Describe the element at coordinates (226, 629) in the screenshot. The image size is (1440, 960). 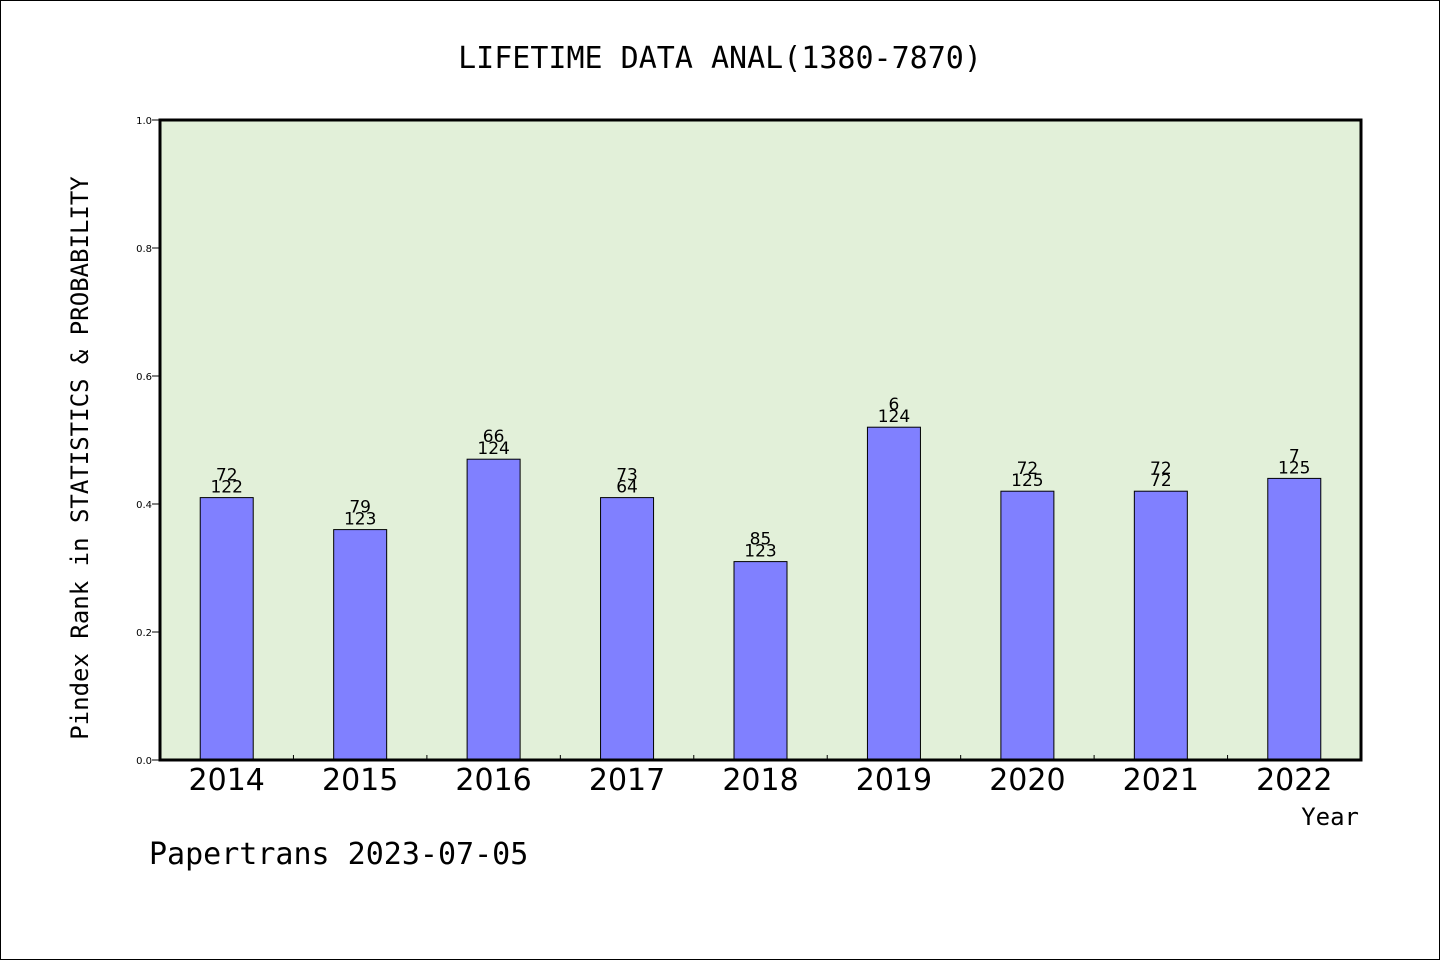
I see `bar-2014` at that location.